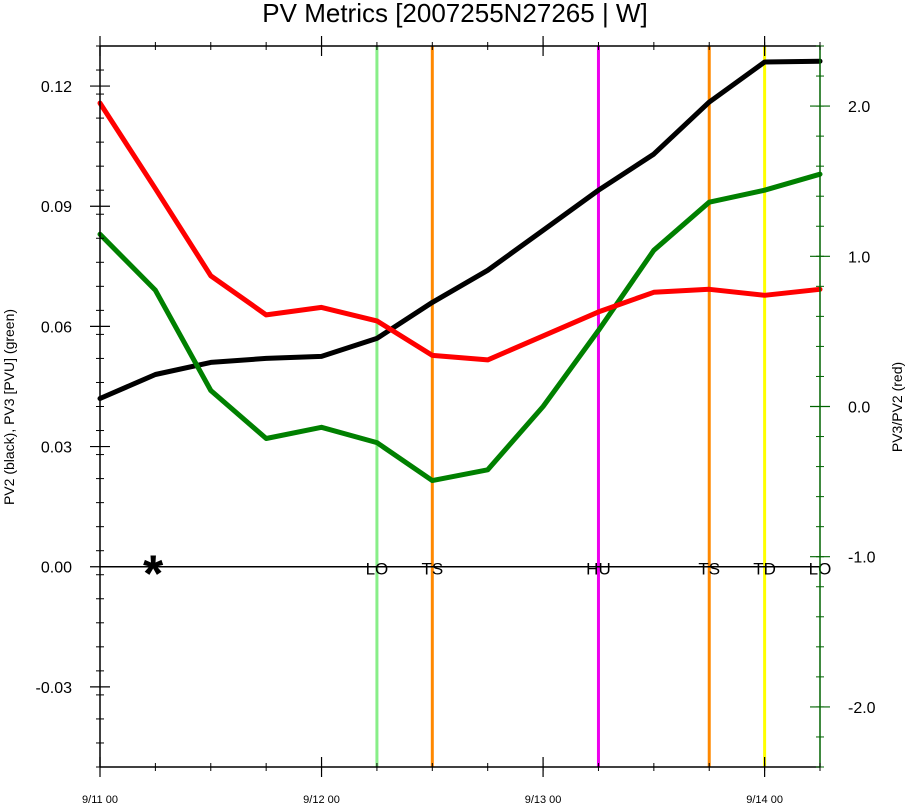 Image resolution: width=910 pixels, height=805 pixels. I want to click on left-tick-label: 0.00, so click(56, 568).